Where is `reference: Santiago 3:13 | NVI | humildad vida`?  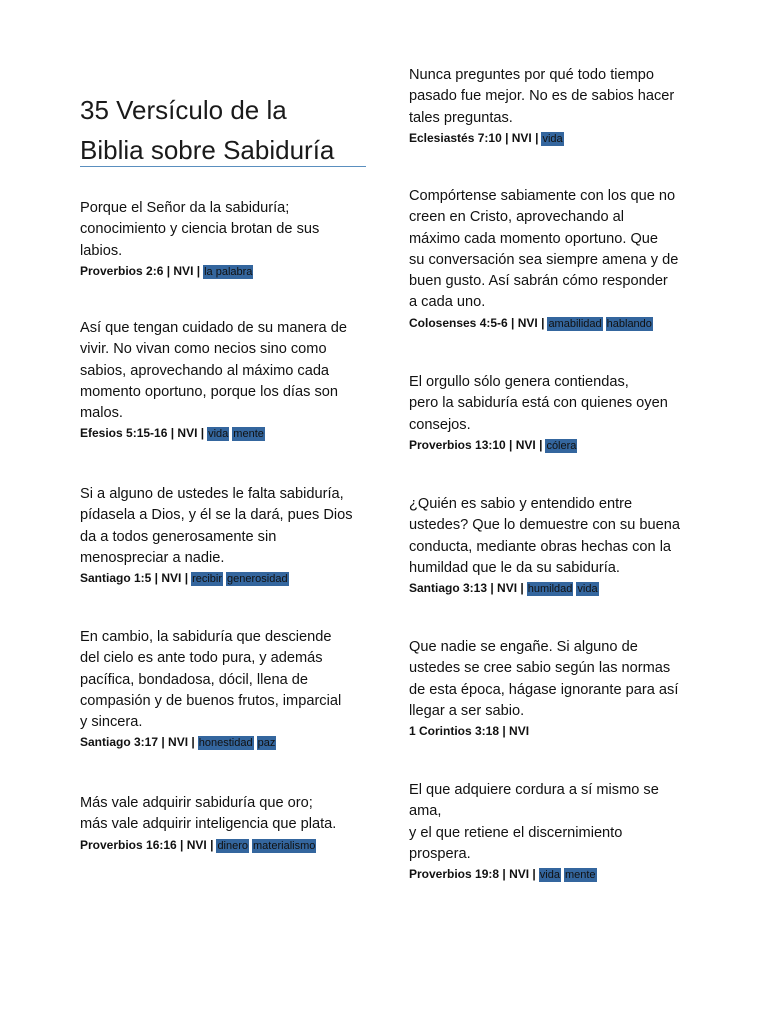
reference: Santiago 3:13 | NVI | humildad vida is located at coordinates (544, 588).